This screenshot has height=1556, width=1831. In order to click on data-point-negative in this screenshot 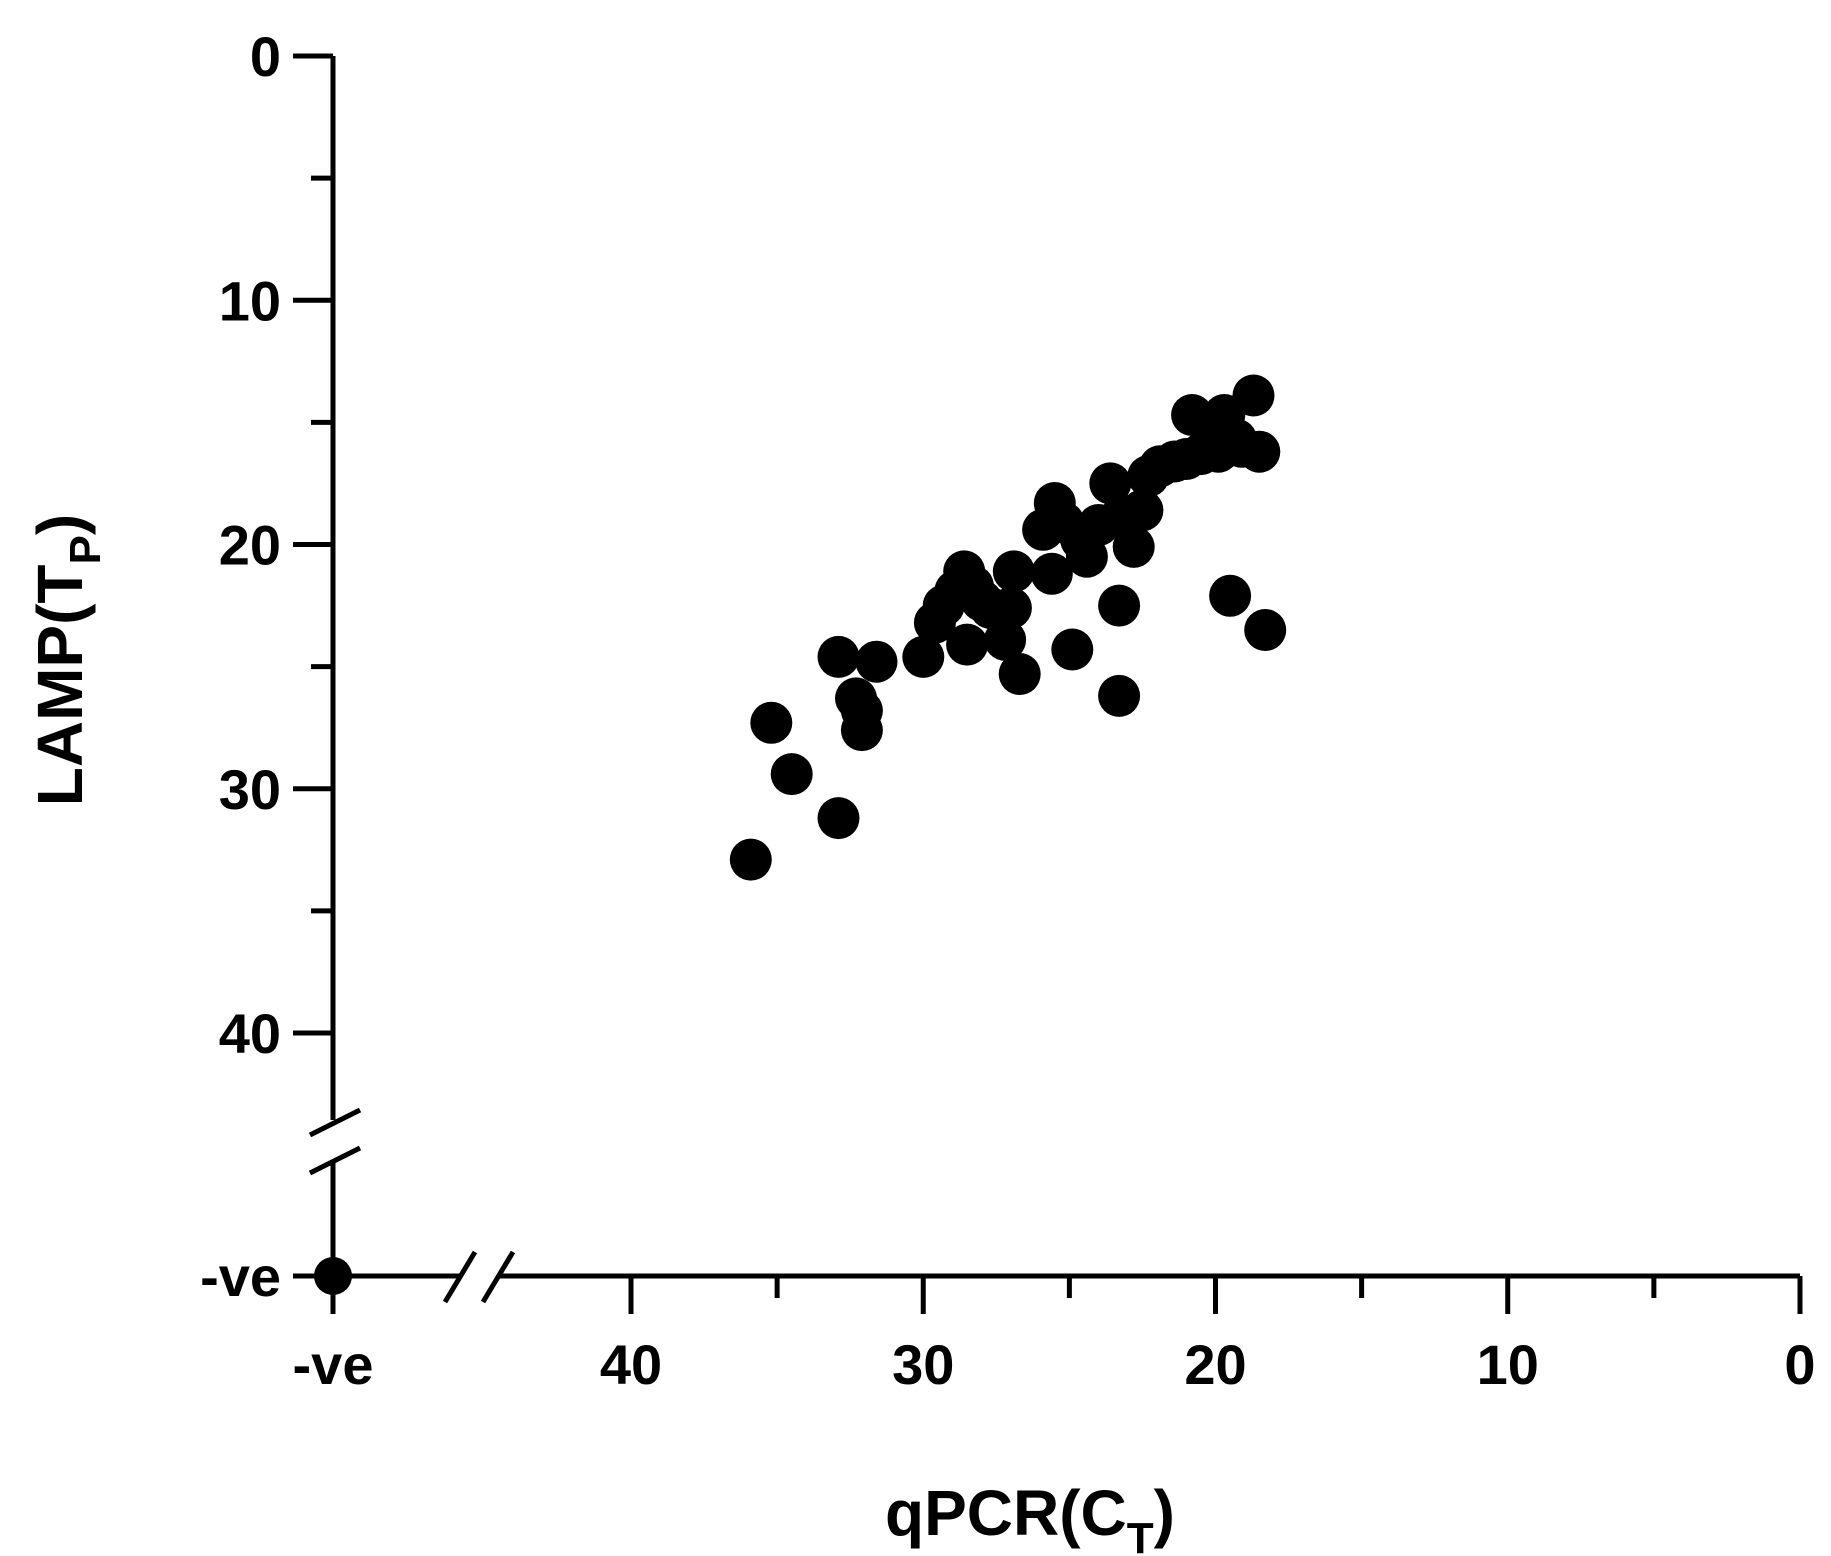, I will do `click(333, 1276)`.